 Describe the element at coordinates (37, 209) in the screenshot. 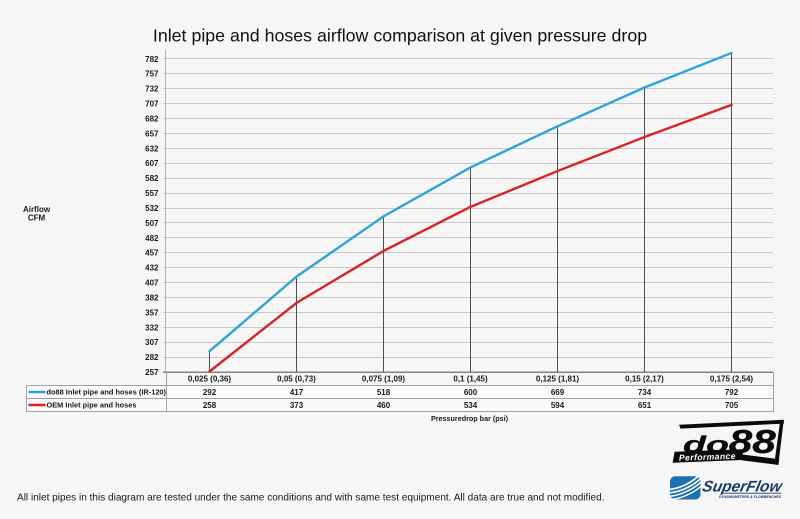

I see `svg-text: Airflow` at that location.